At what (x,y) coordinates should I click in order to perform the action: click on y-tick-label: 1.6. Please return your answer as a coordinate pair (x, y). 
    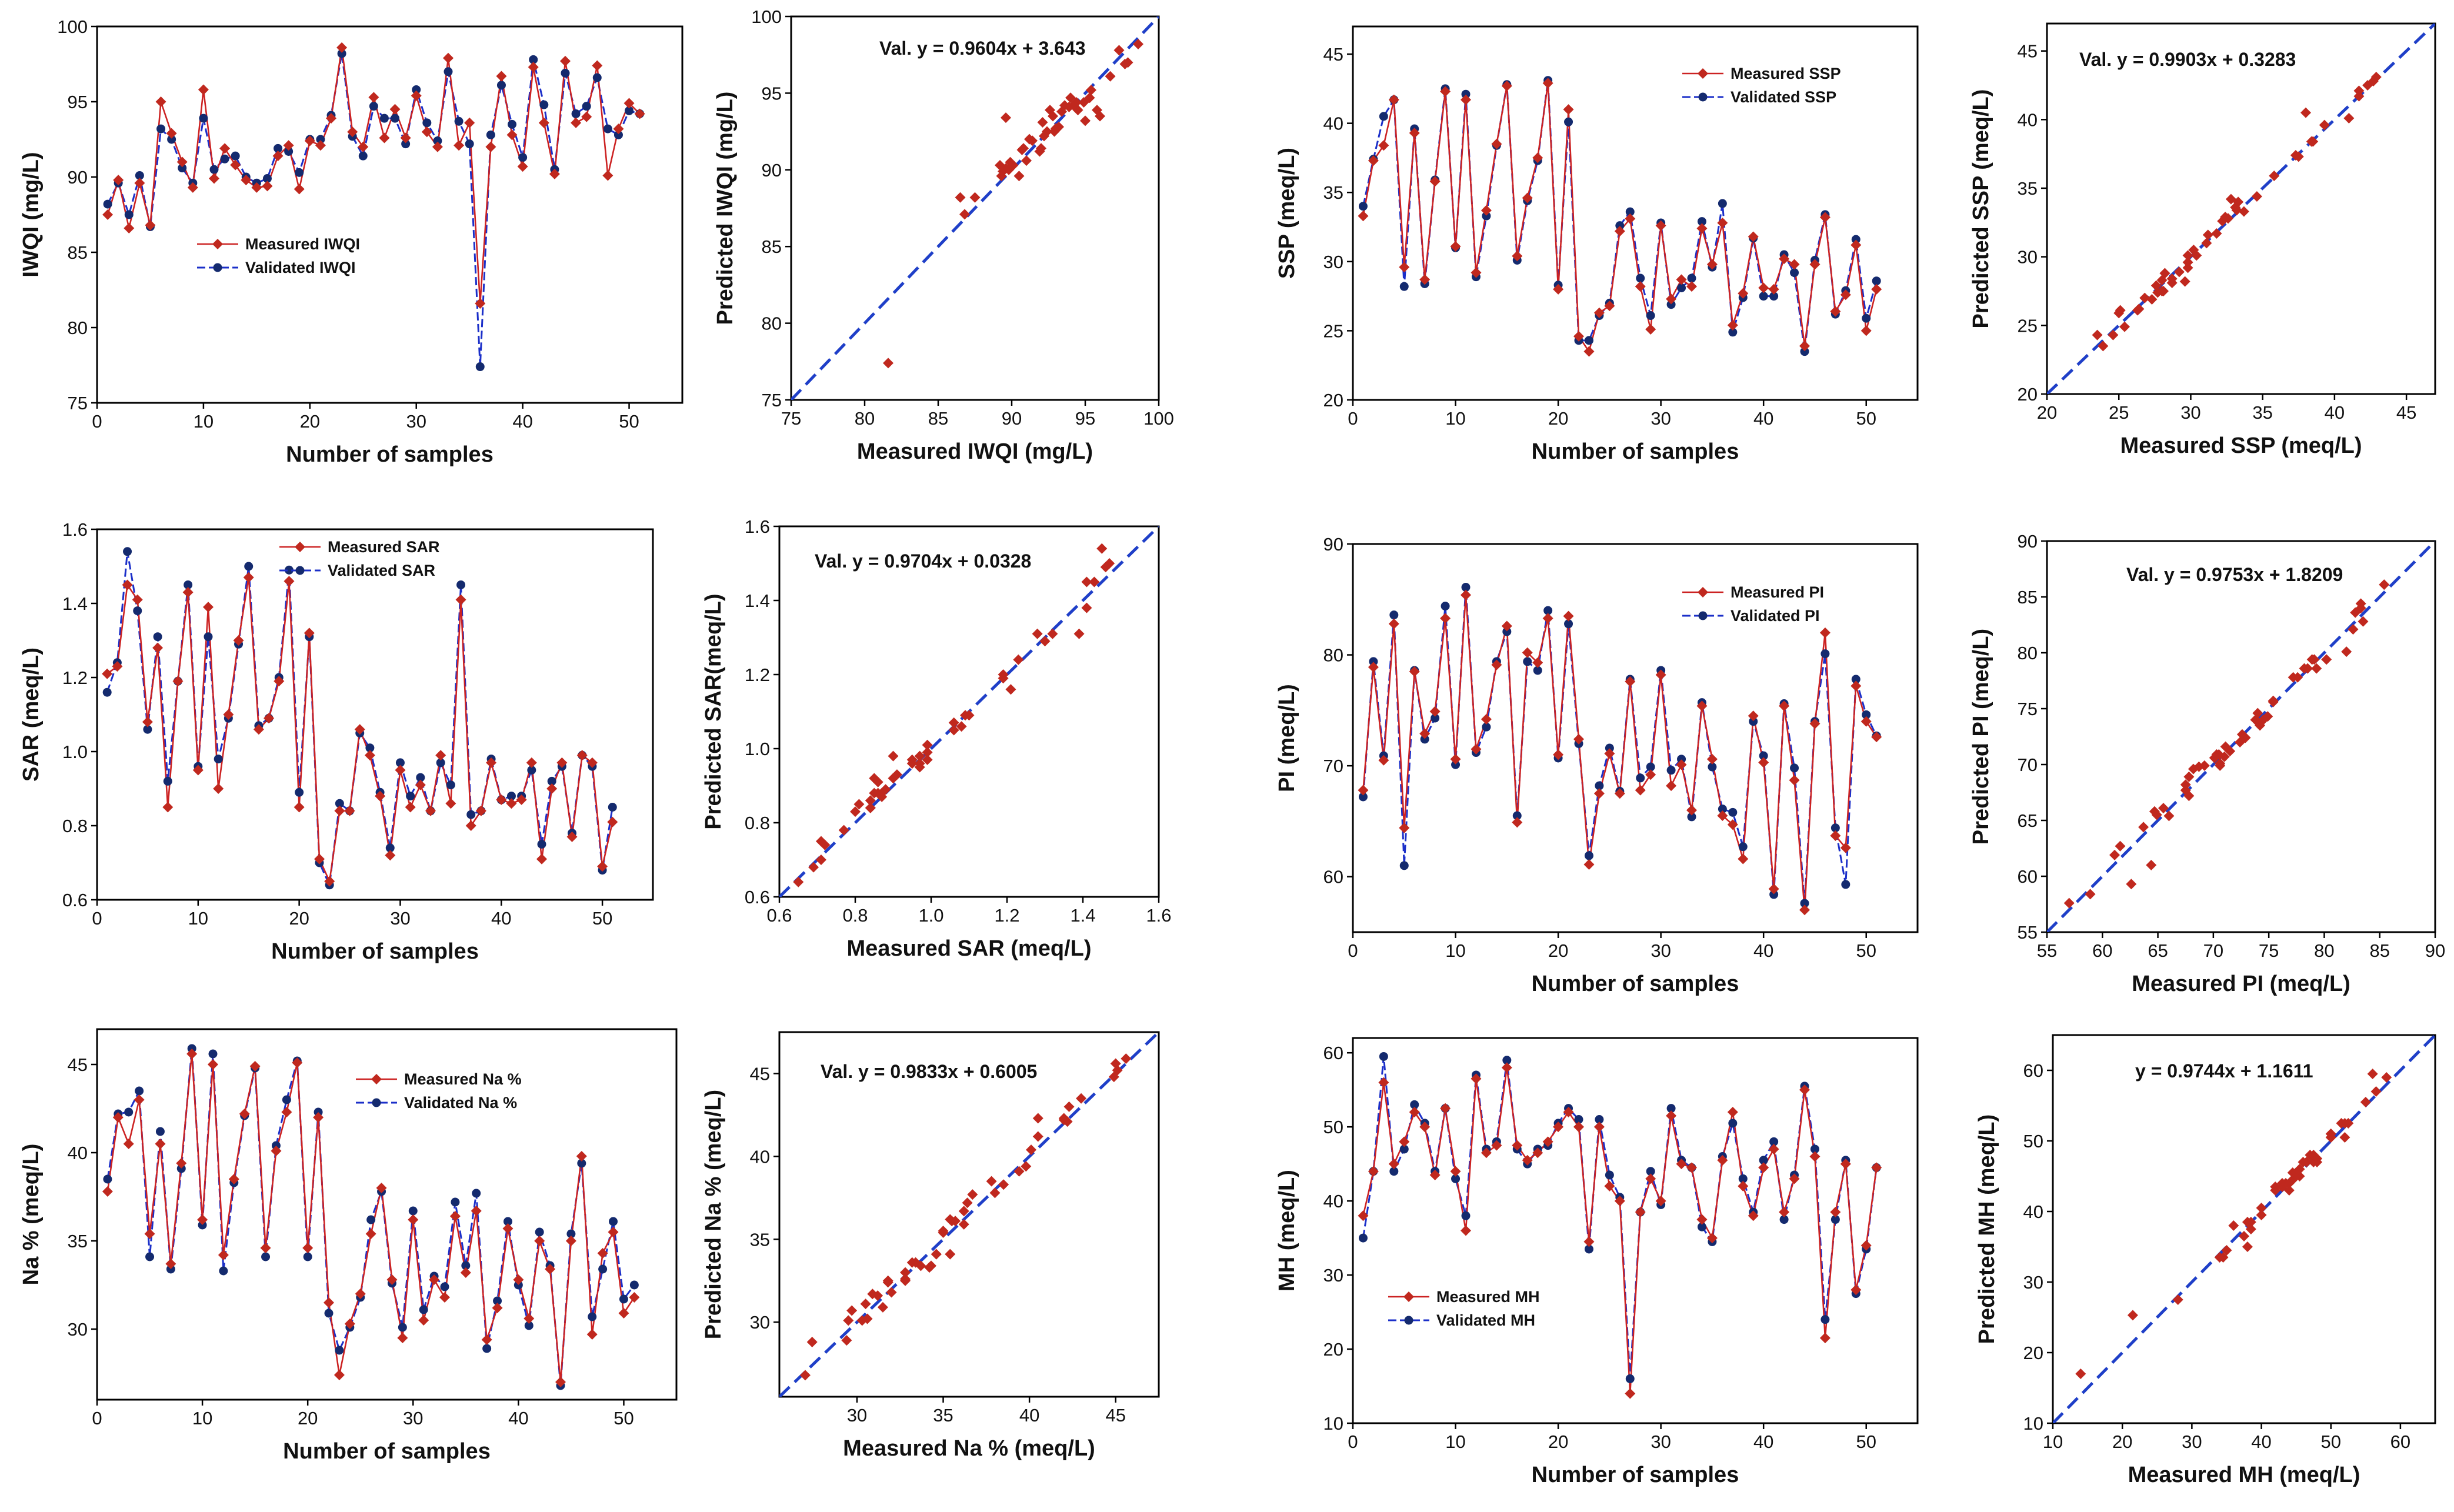
    Looking at the image, I should click on (757, 526).